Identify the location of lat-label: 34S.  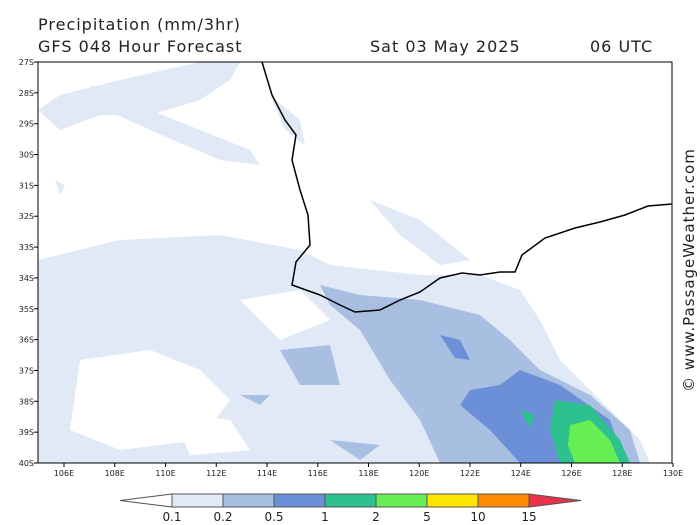
(26, 278).